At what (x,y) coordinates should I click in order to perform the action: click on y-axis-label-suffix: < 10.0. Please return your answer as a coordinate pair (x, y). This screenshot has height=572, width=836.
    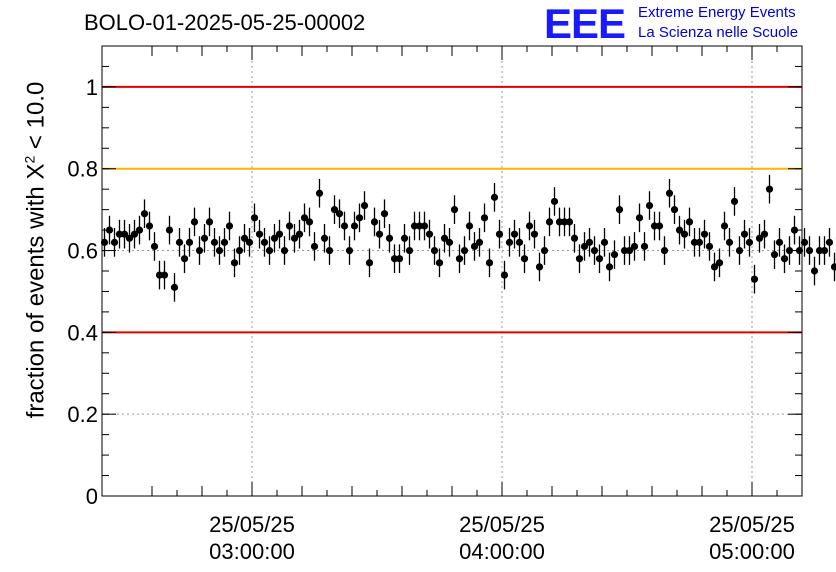
    Looking at the image, I should click on (36, 118).